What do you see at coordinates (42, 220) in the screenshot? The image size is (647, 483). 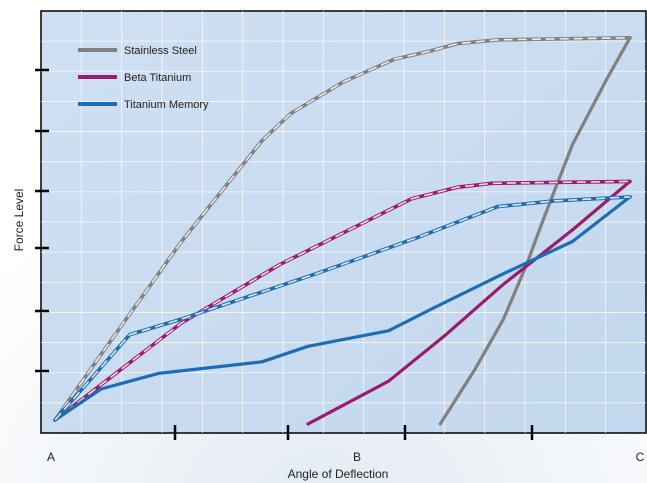 I see `y-axis-ticks` at bounding box center [42, 220].